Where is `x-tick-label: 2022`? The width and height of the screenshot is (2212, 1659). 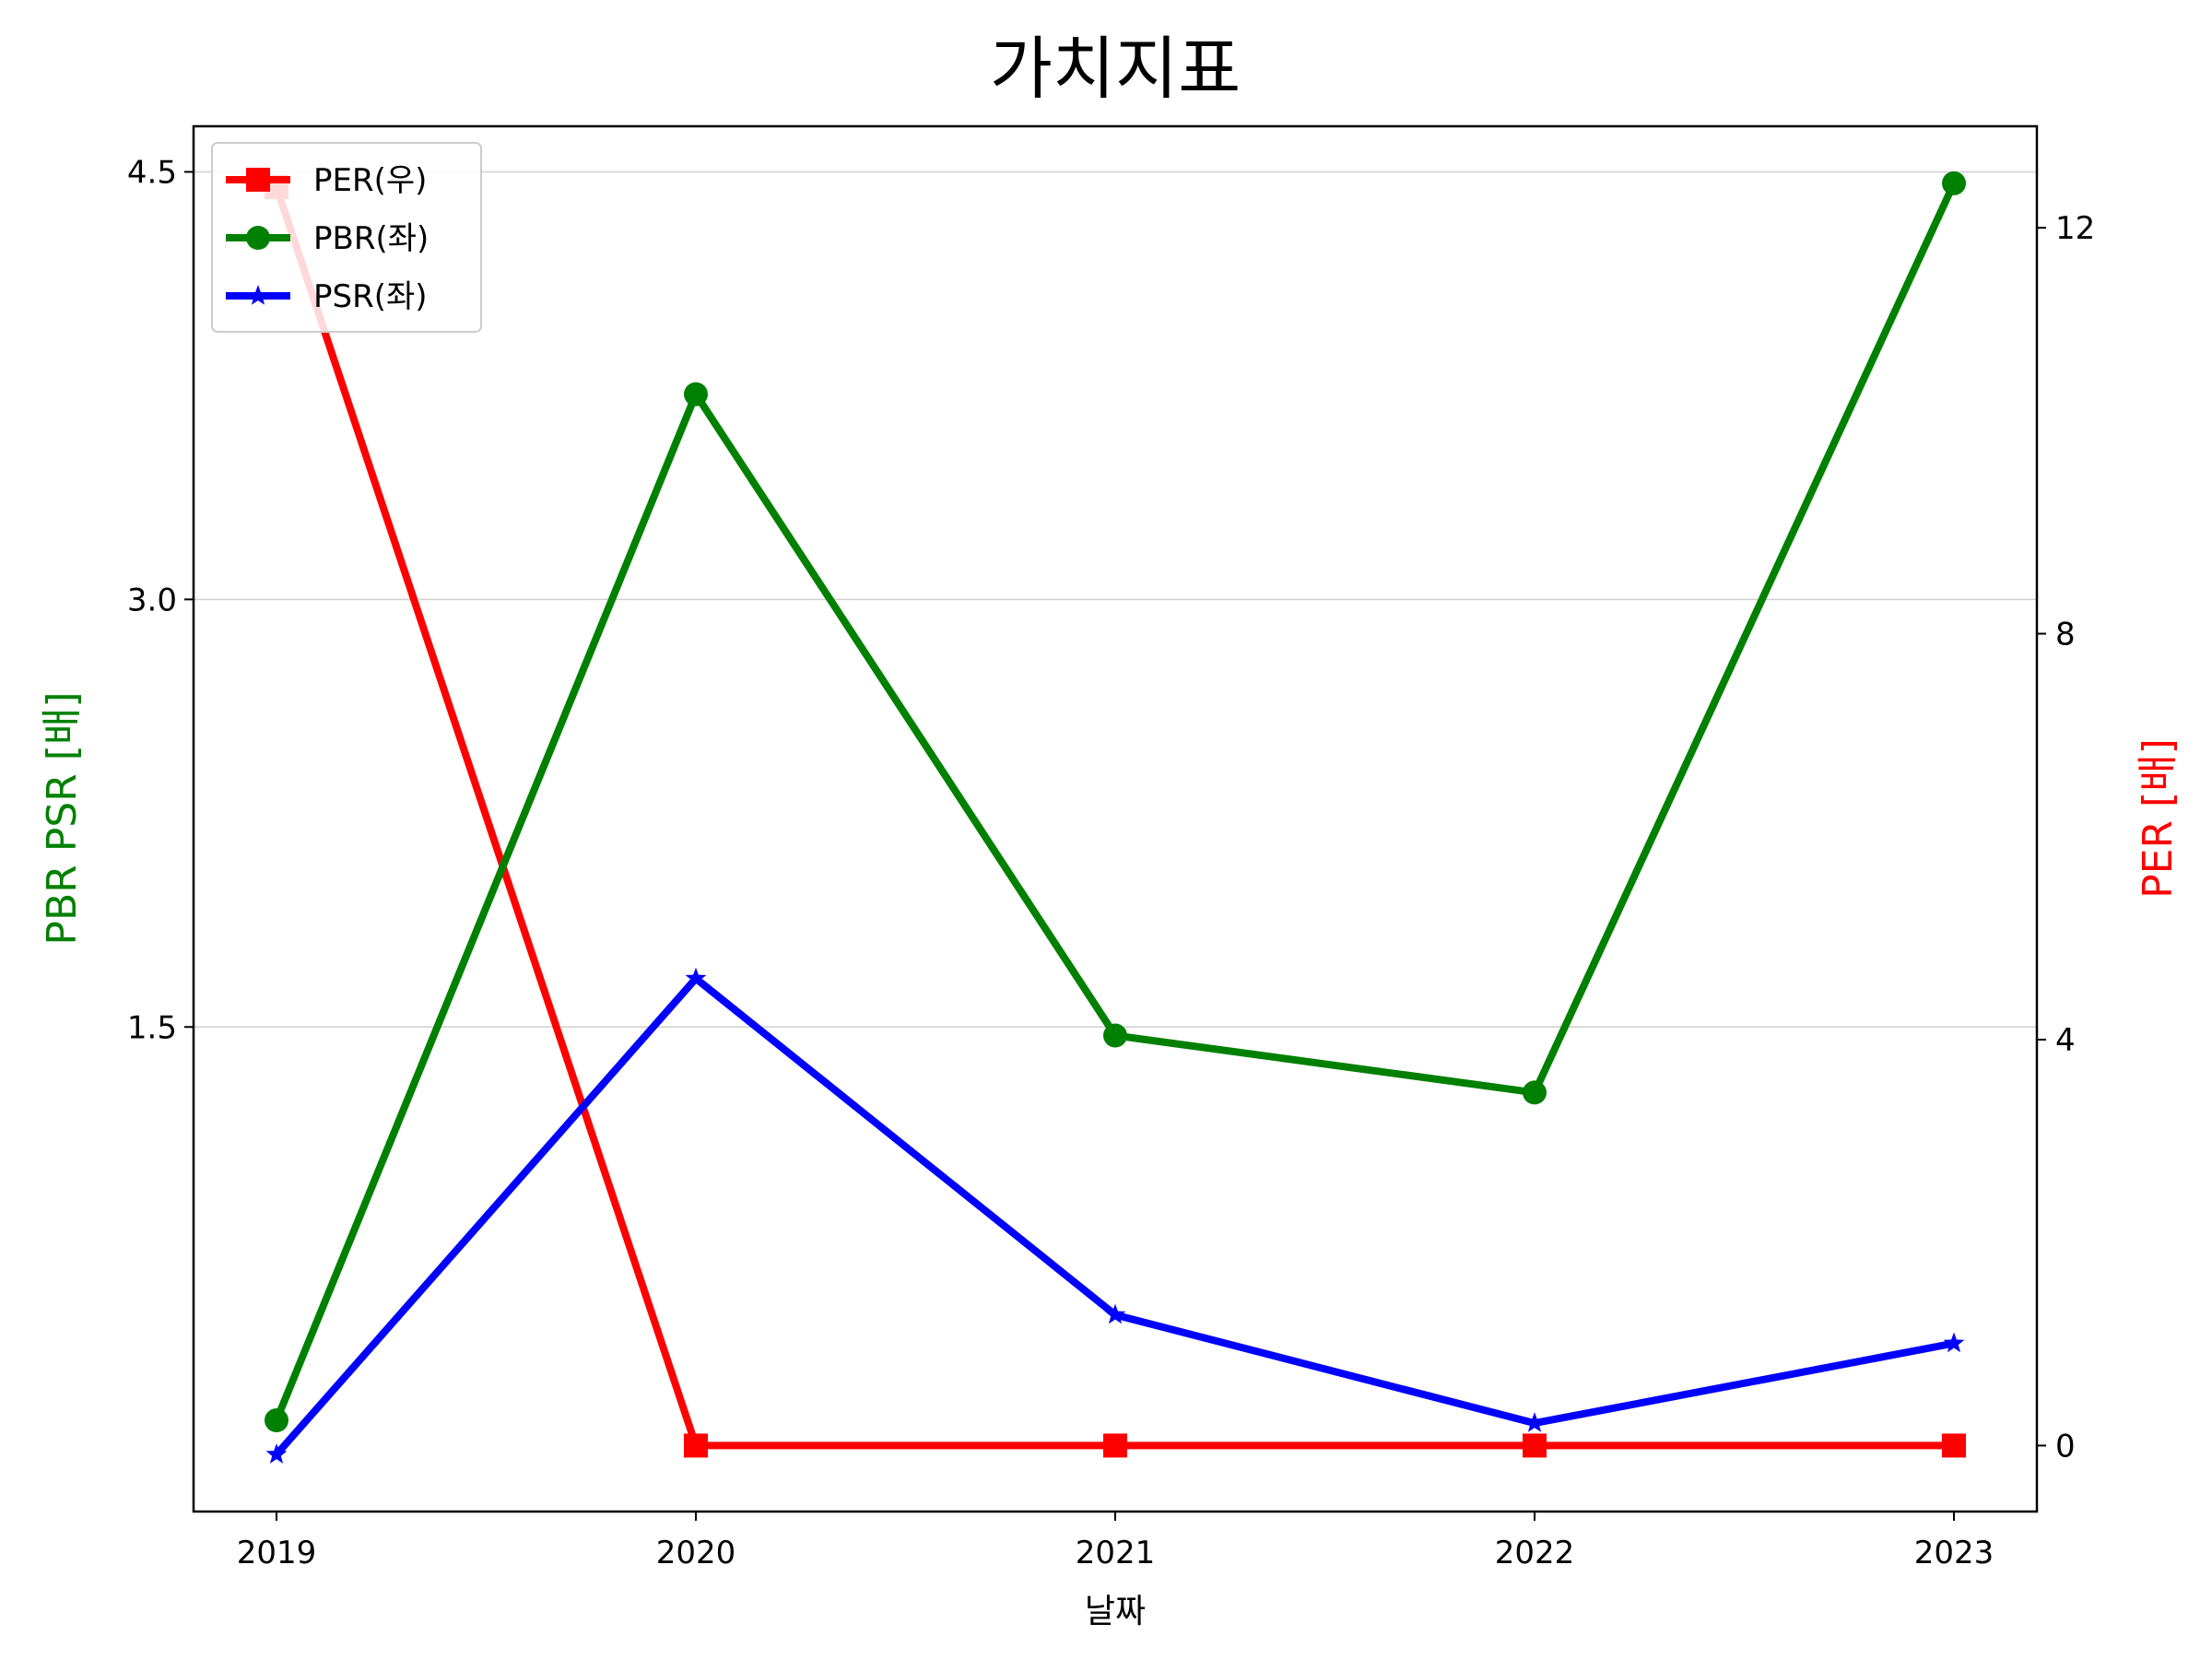
x-tick-label: 2022 is located at coordinates (1535, 1553).